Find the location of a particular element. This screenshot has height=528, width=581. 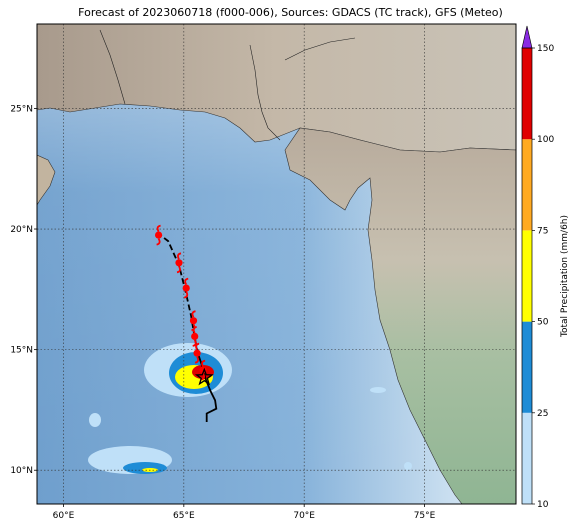

lat-tick-label: 25°N is located at coordinates (21, 109).